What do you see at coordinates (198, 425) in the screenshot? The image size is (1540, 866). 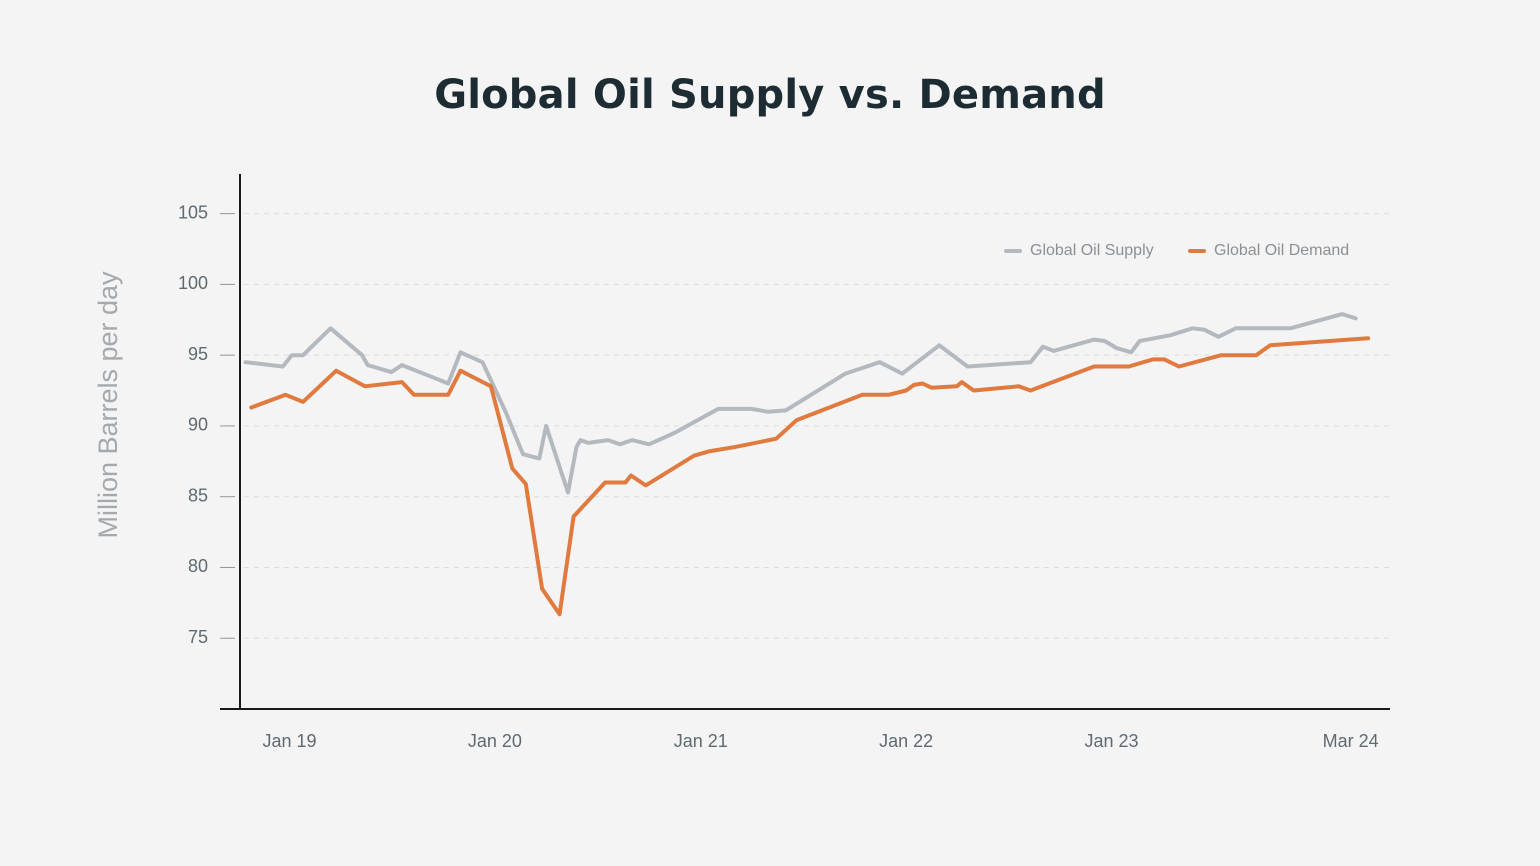 I see `y-tick-label: 90` at bounding box center [198, 425].